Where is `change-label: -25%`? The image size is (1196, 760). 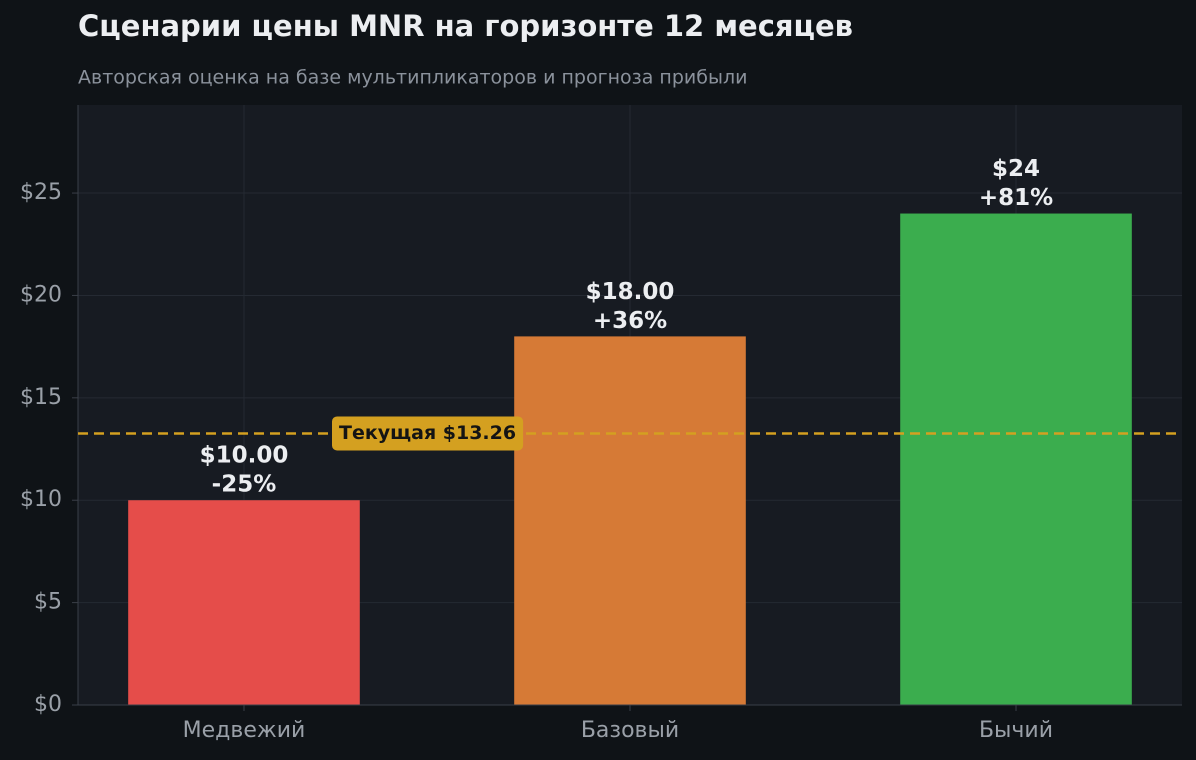
change-label: -25% is located at coordinates (244, 485).